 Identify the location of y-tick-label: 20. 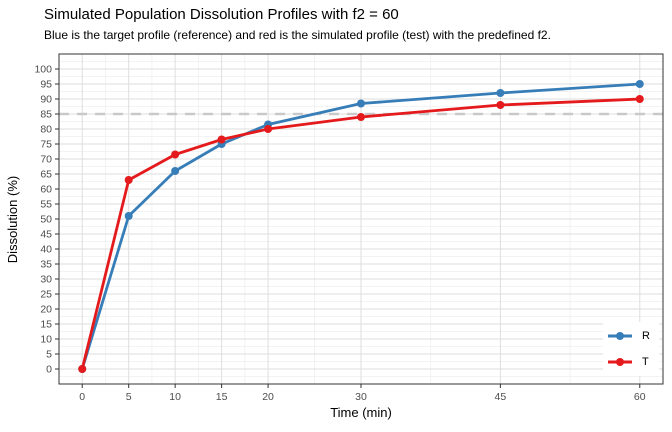
(46, 310).